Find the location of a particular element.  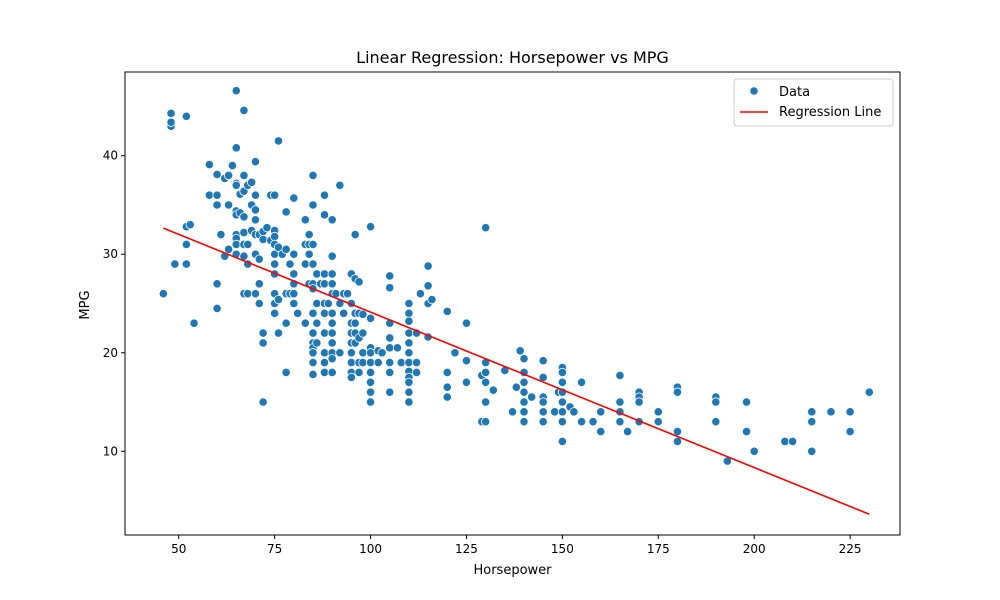

x-axis-label: Horsepower is located at coordinates (512, 570).